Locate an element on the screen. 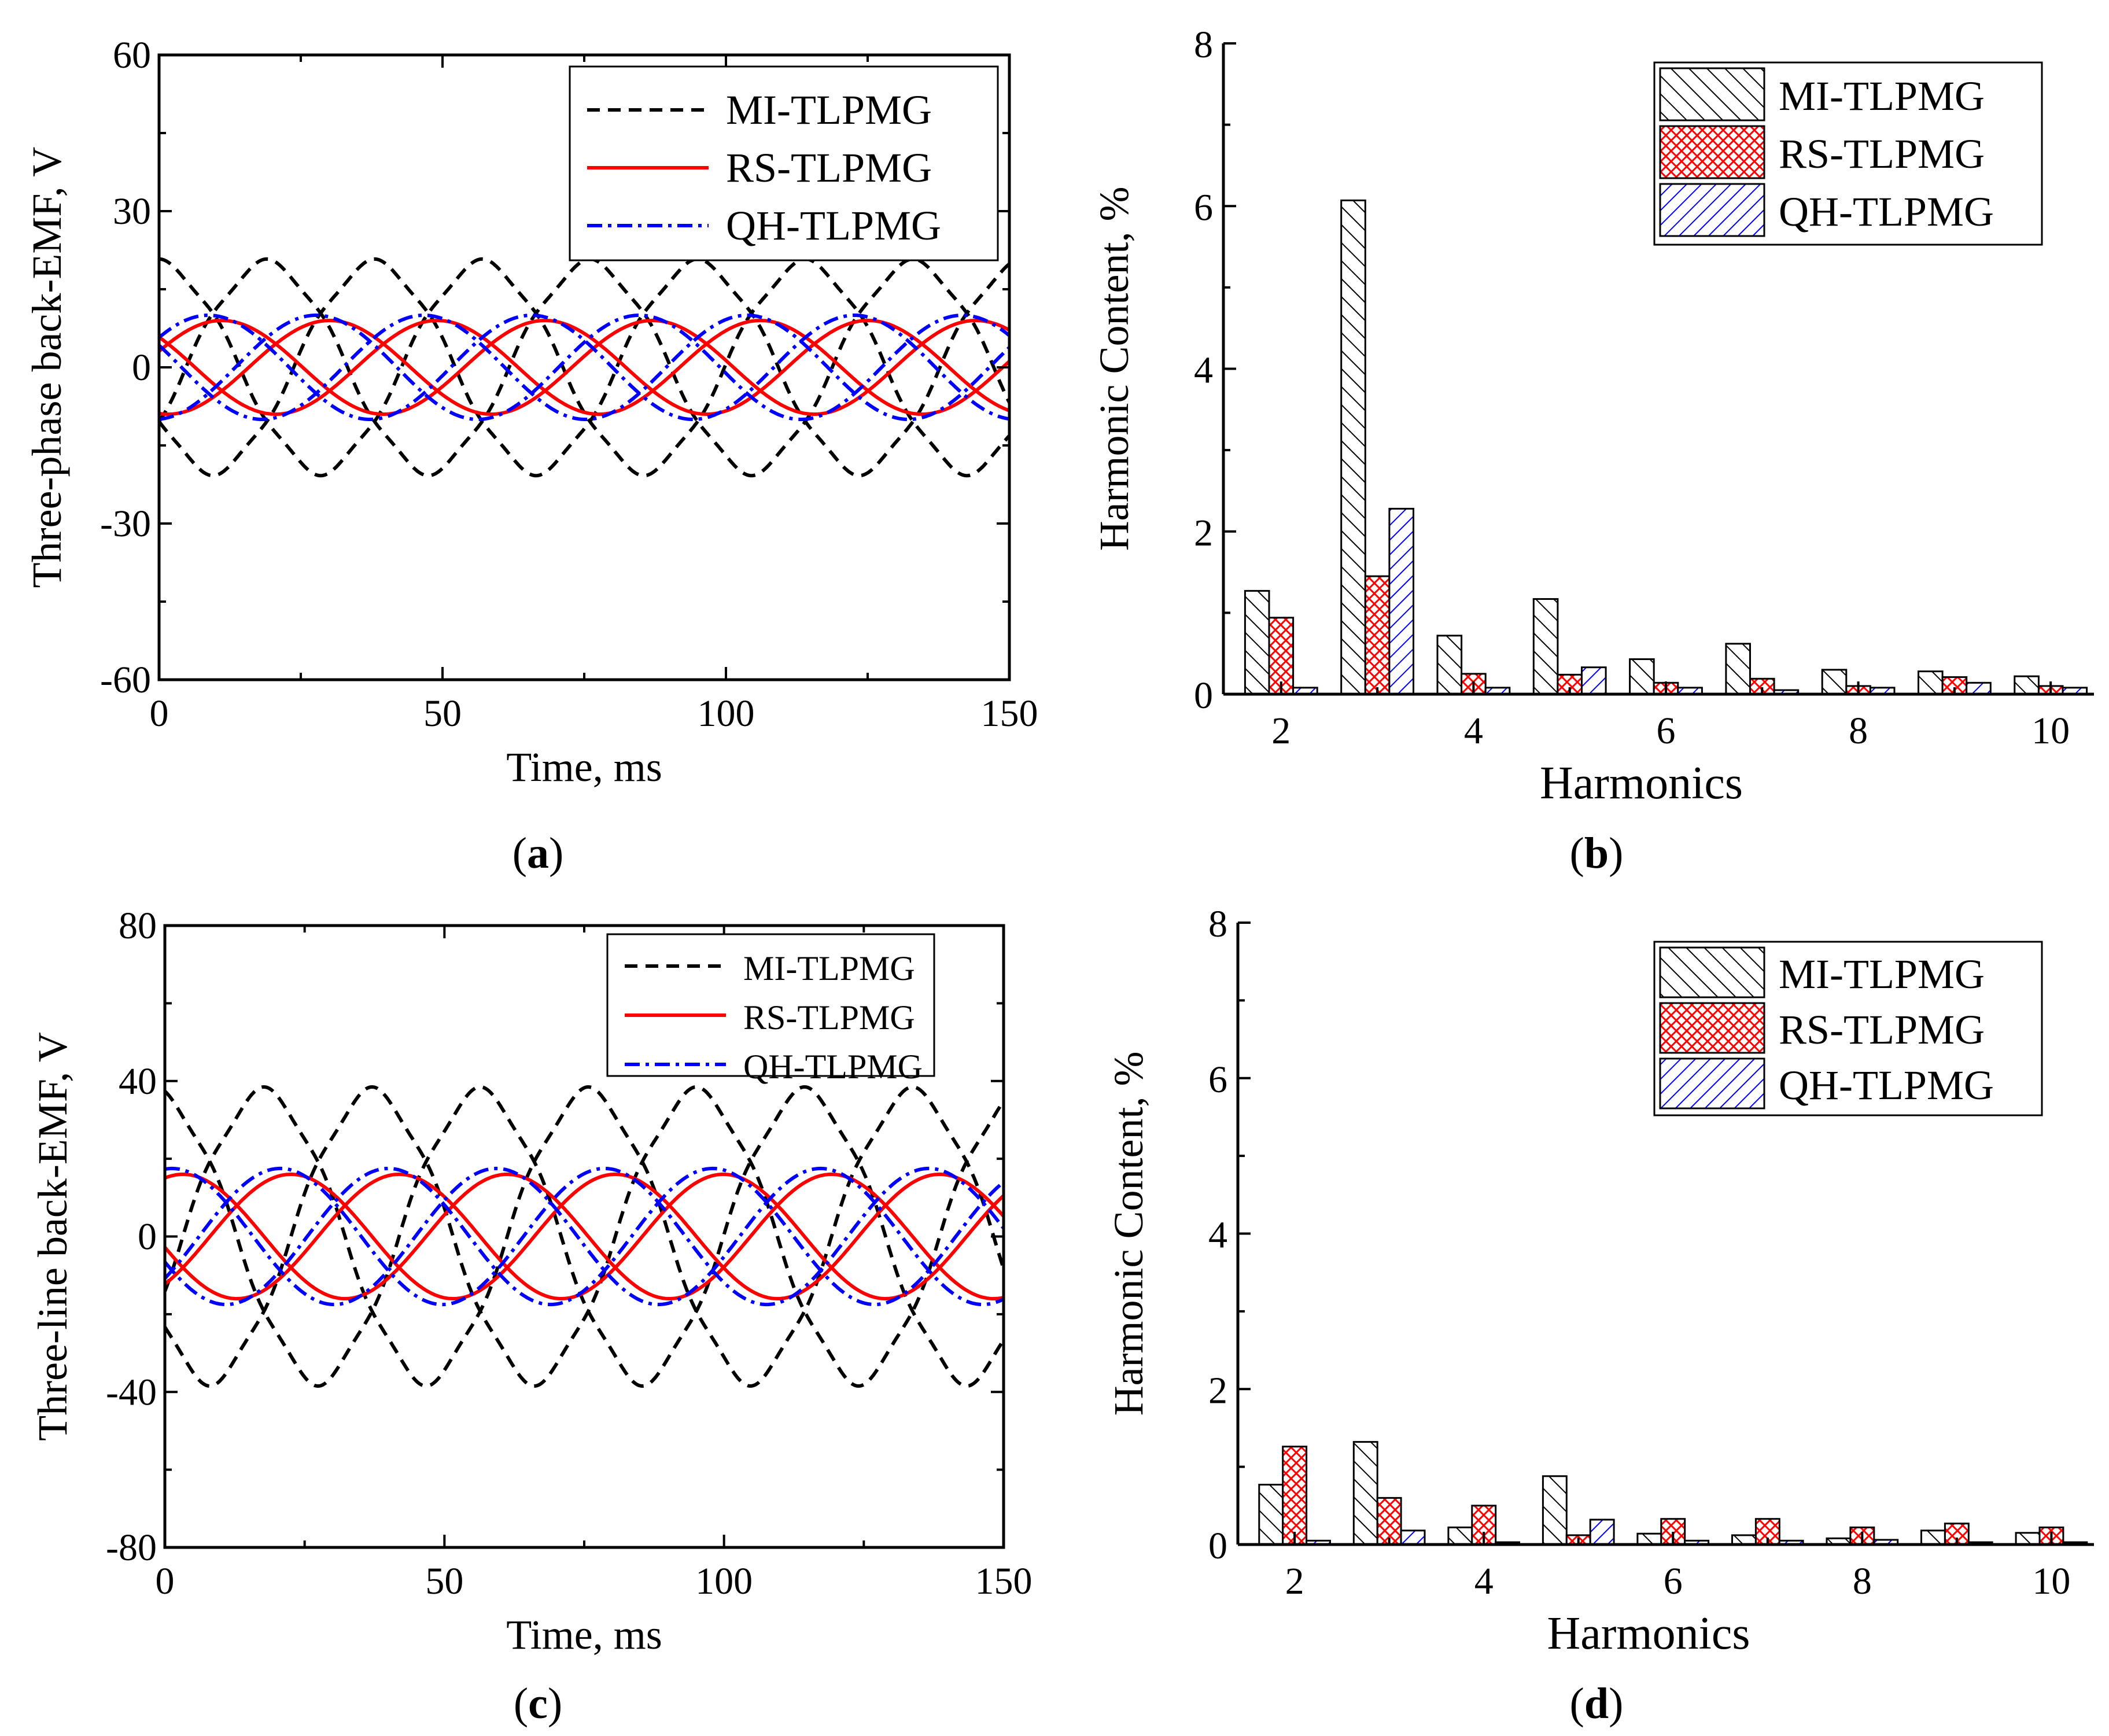 The image size is (2109, 1736). bar-mi-tlpmg-h7 is located at coordinates (1738, 669).